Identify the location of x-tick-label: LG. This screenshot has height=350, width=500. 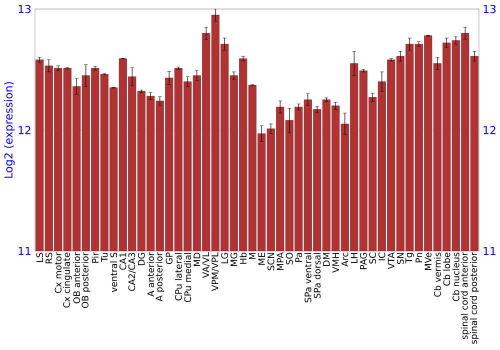
(224, 258).